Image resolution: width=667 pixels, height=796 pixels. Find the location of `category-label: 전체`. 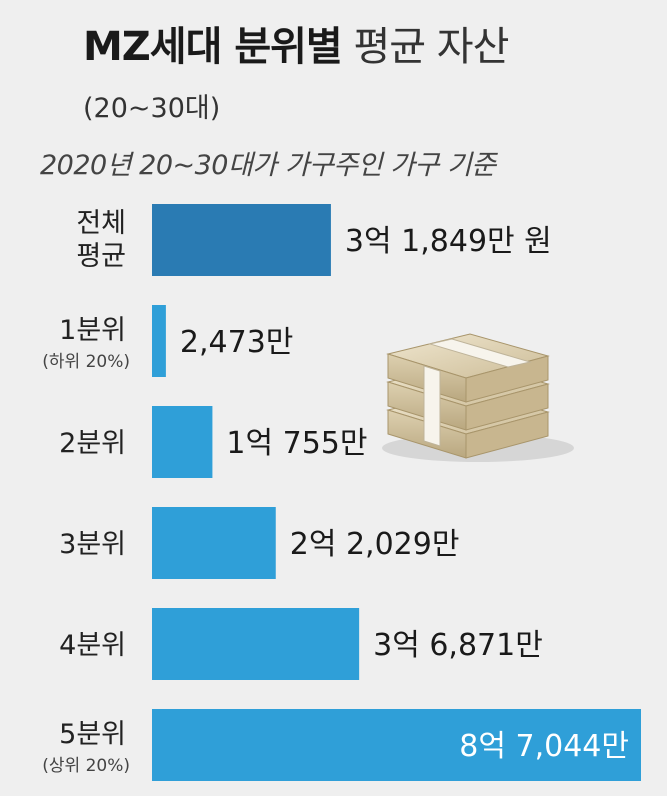

category-label: 전체 is located at coordinates (101, 223).